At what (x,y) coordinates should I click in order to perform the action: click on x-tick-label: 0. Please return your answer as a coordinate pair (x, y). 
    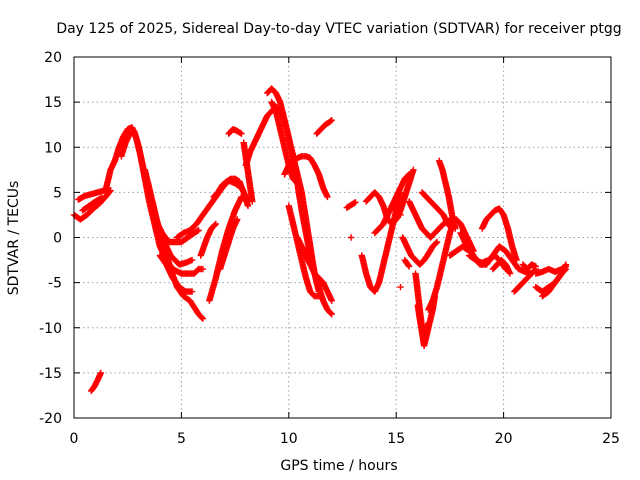
    Looking at the image, I should click on (74, 439).